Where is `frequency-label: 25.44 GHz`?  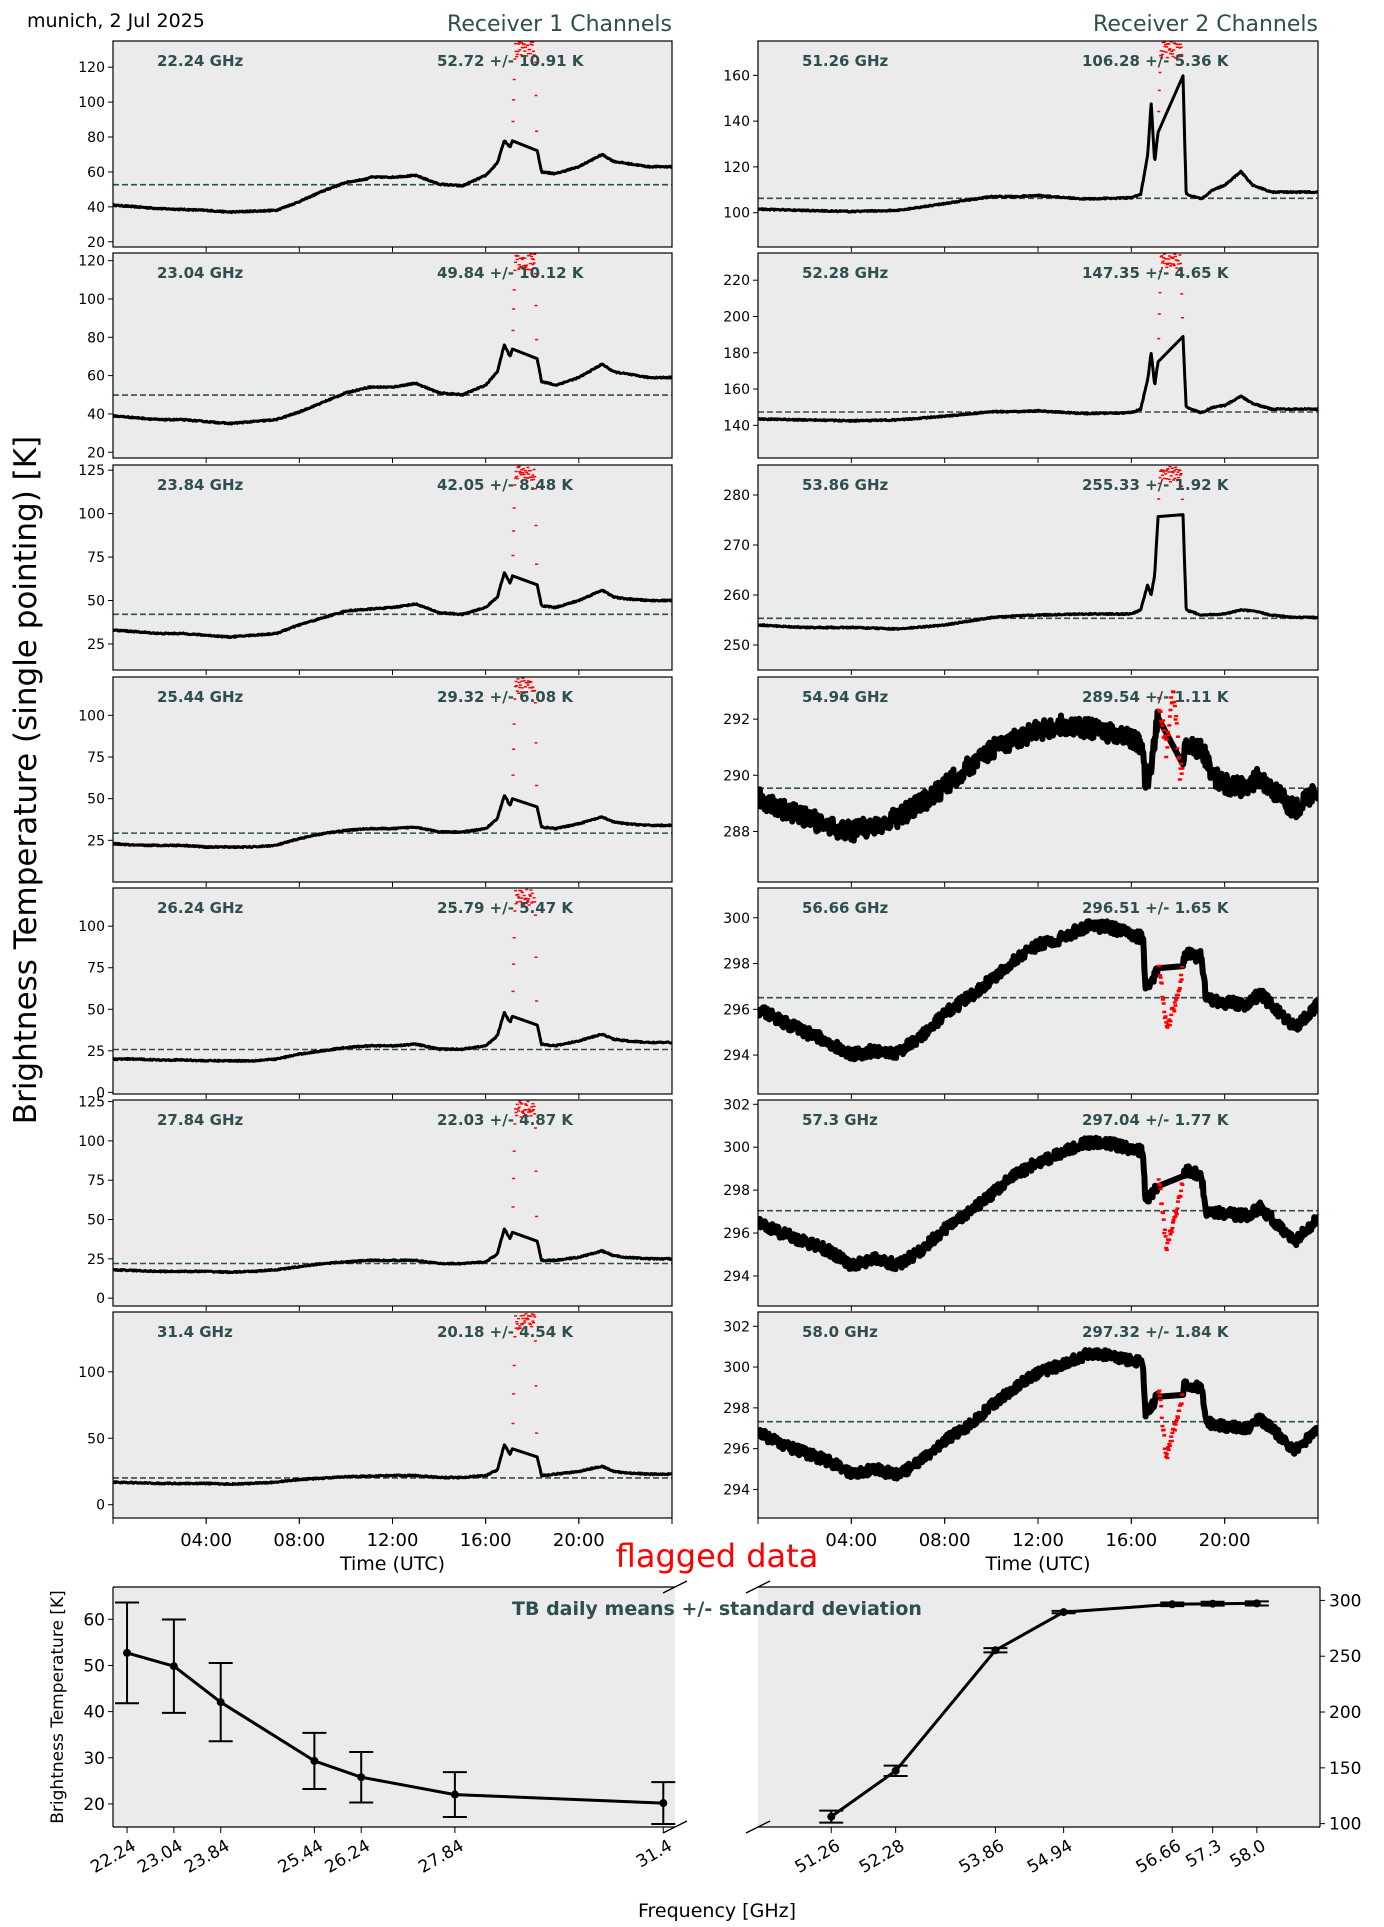 frequency-label: 25.44 GHz is located at coordinates (200, 697).